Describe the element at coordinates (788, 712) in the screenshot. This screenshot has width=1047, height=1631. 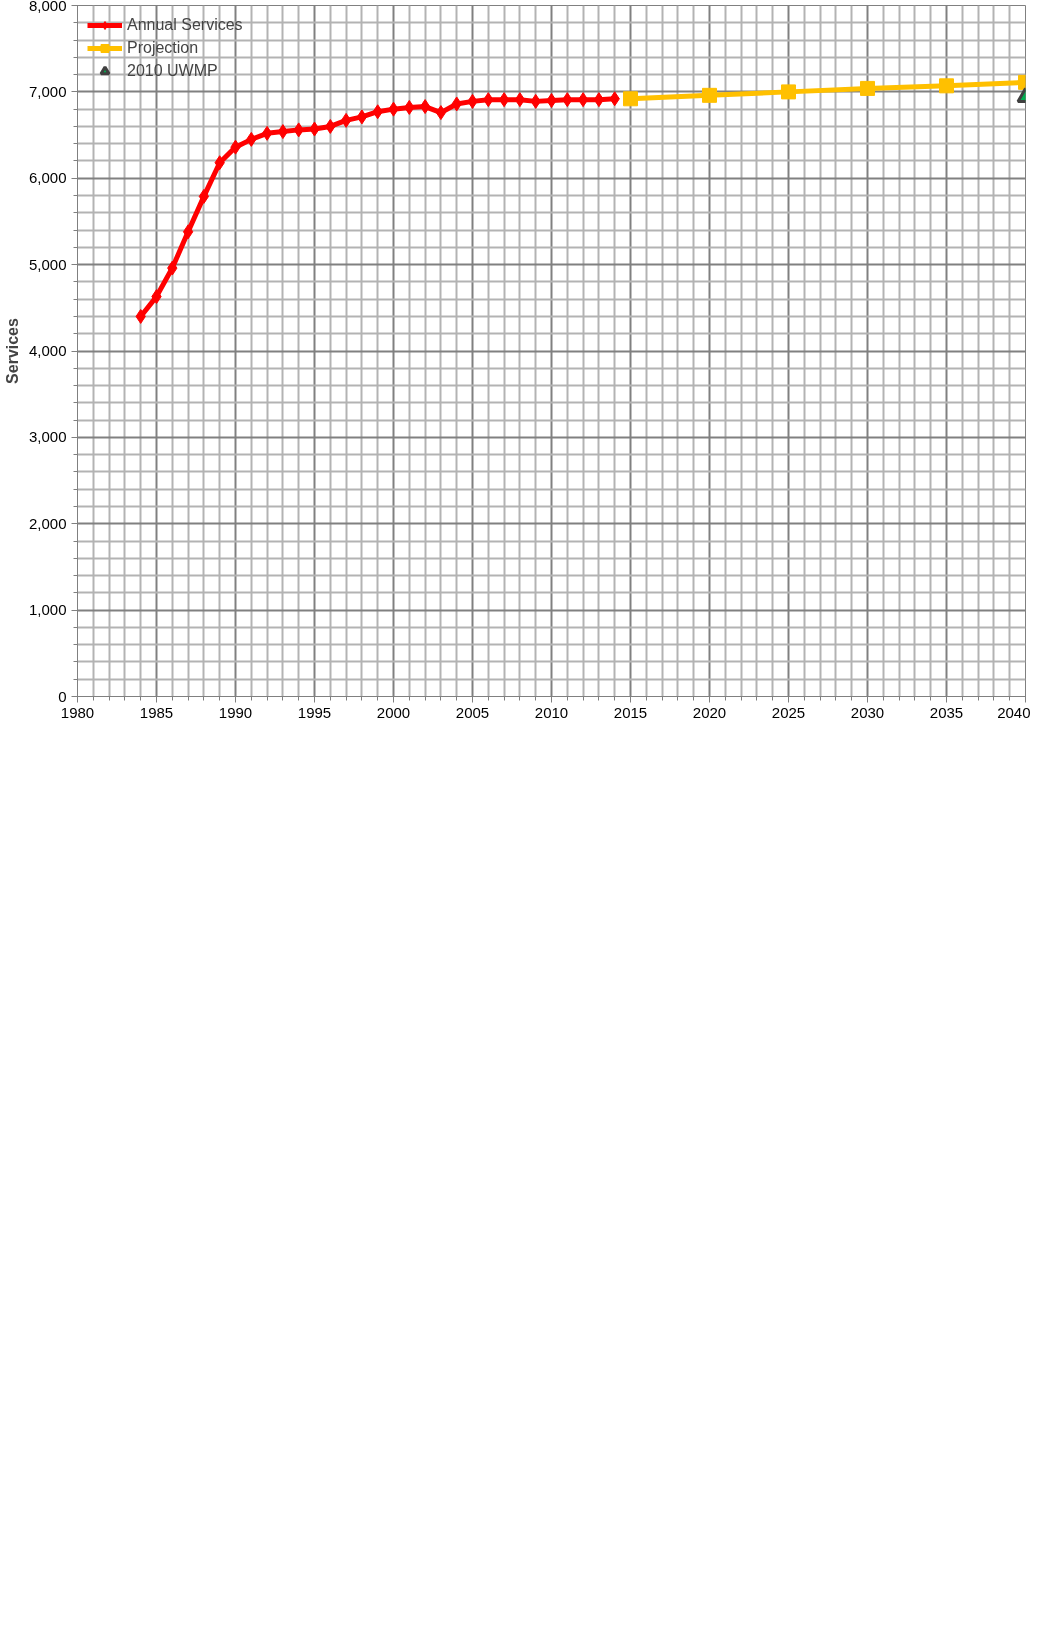
I see `x-tick-label: 2025` at that location.